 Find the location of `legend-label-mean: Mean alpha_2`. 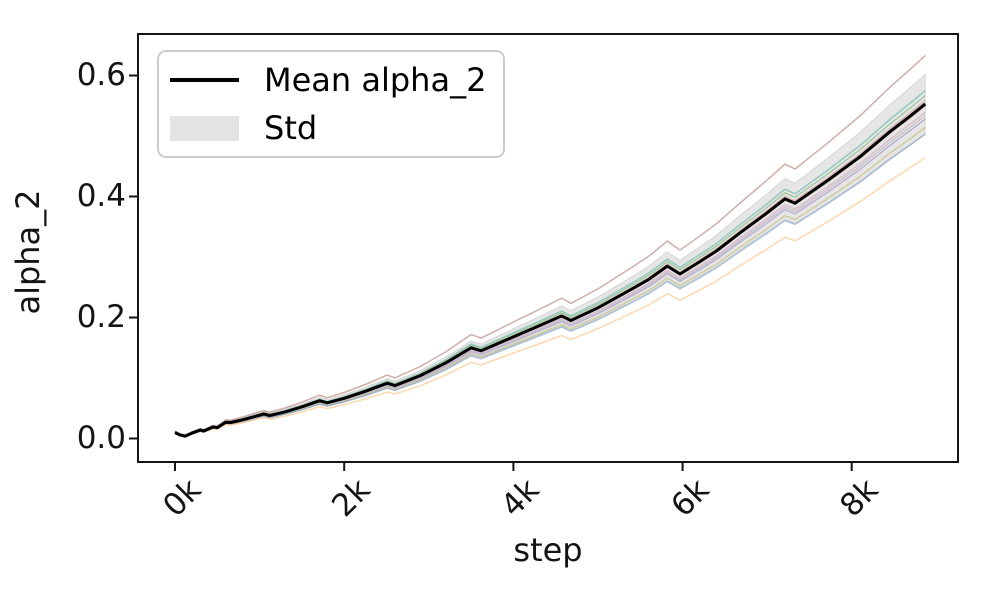

legend-label-mean: Mean alpha_2 is located at coordinates (375, 80).